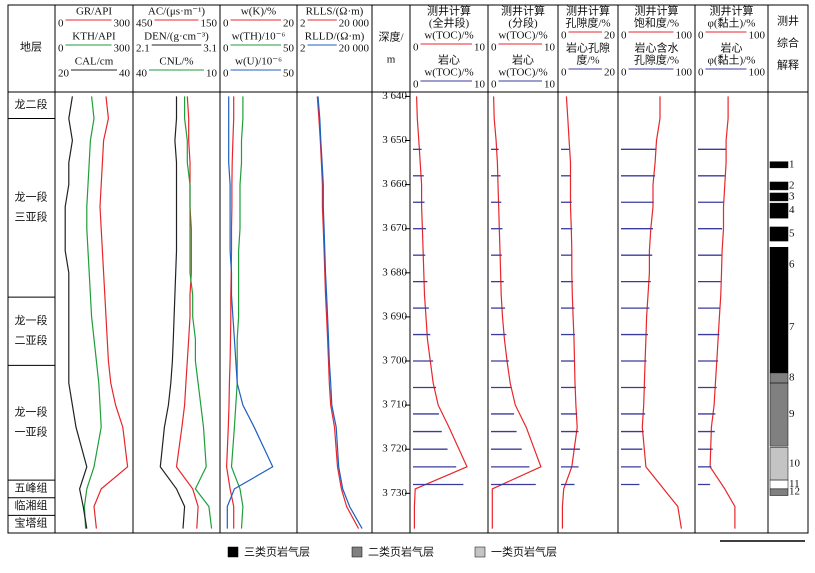  What do you see at coordinates (31, 104) in the screenshot?
I see `strata-label: 龙二段` at bounding box center [31, 104].